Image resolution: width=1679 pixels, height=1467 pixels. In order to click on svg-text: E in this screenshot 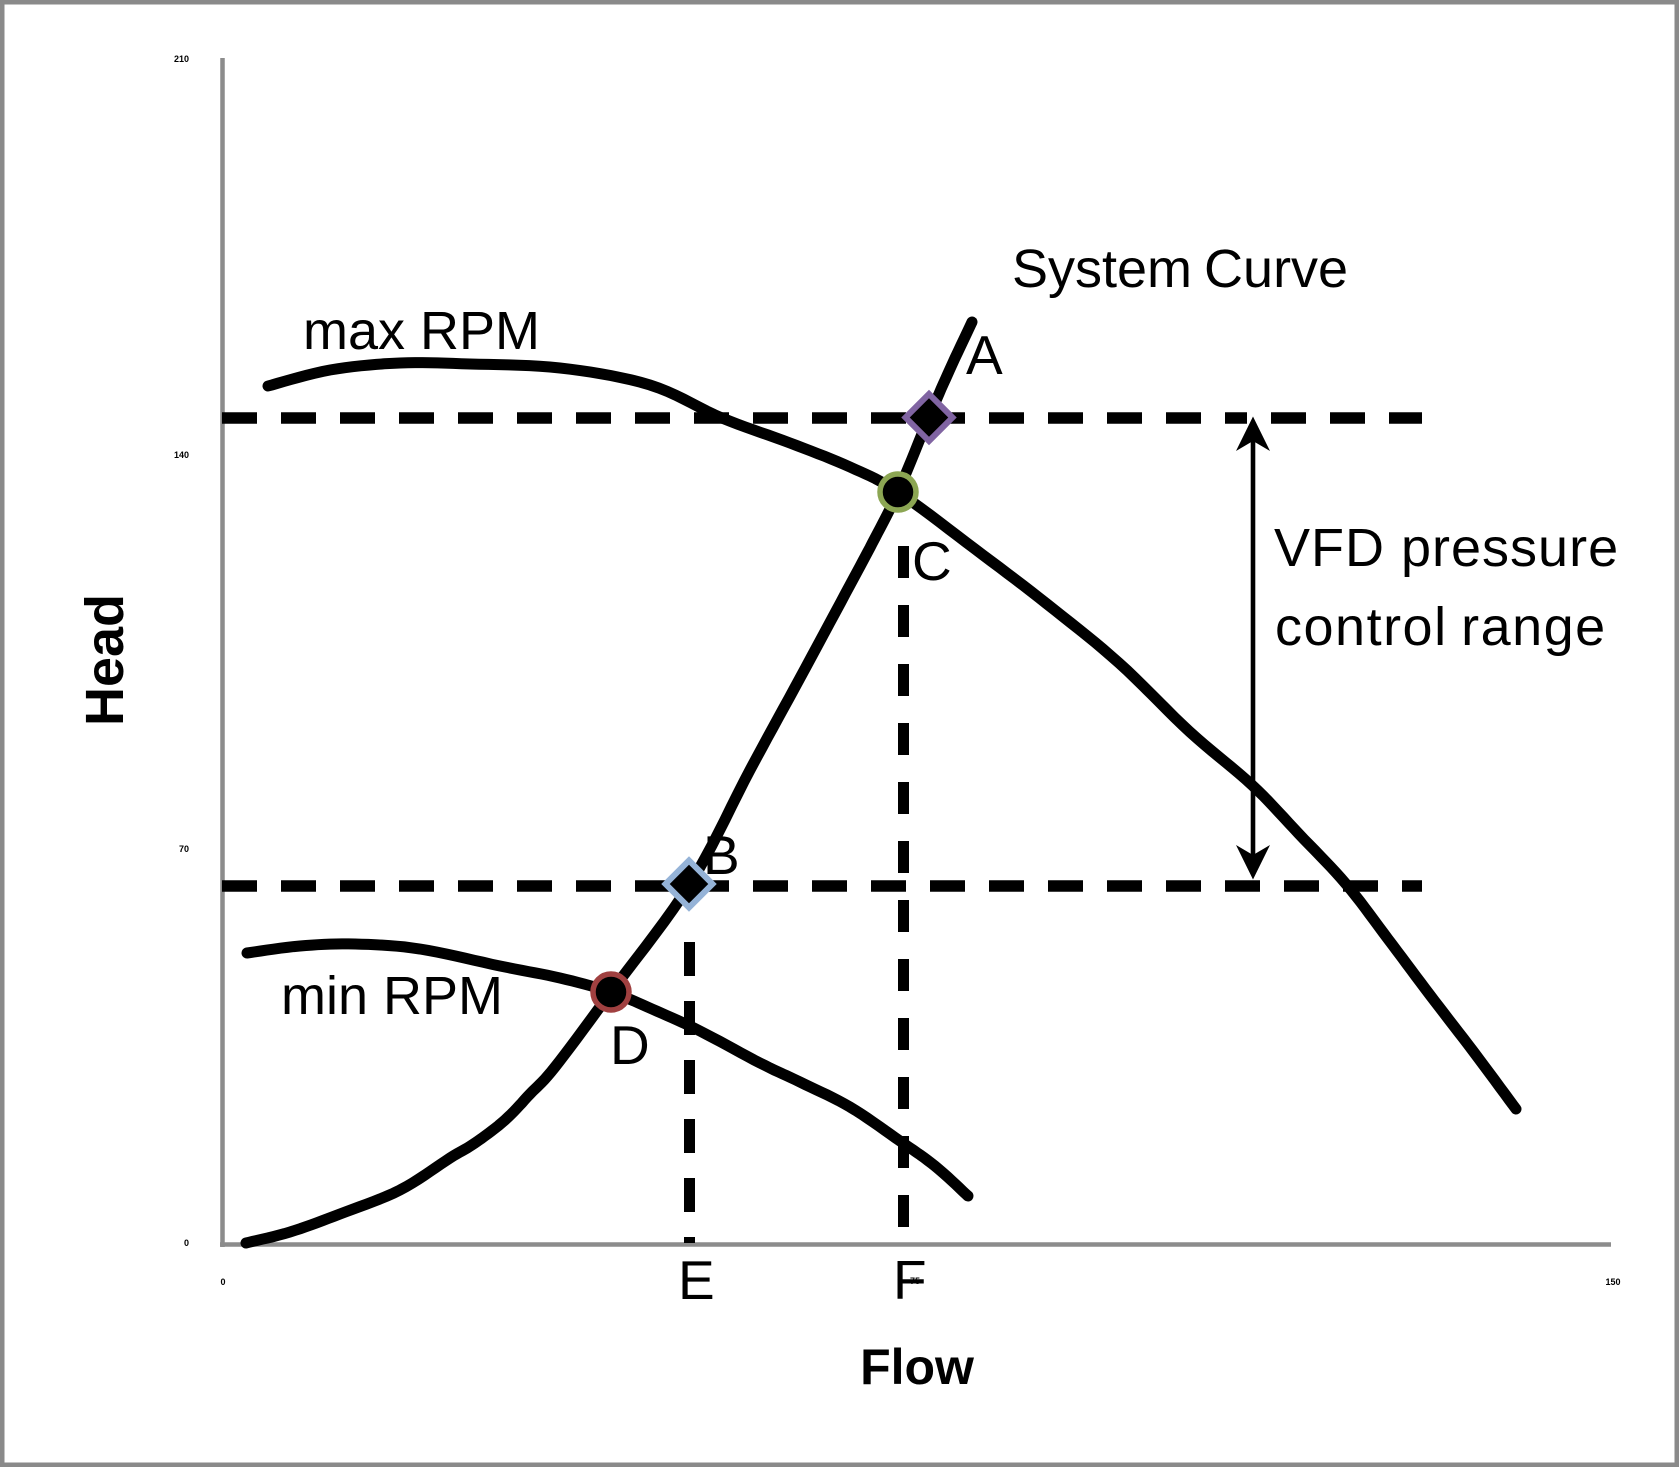, I will do `click(696, 1280)`.